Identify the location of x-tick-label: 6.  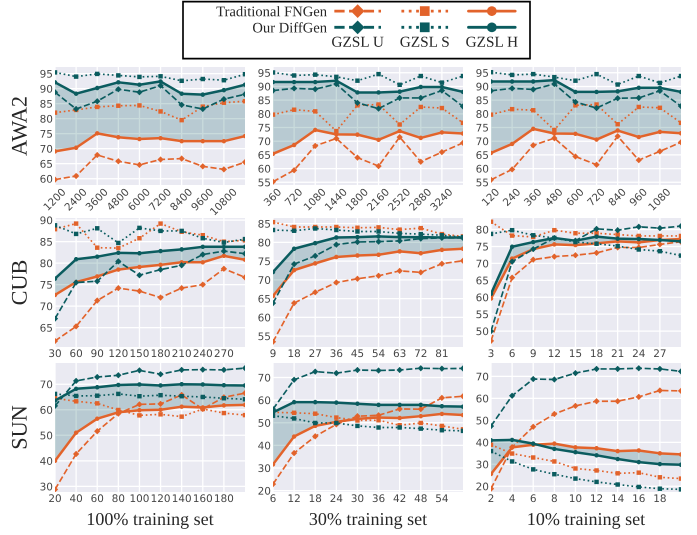
(533, 498).